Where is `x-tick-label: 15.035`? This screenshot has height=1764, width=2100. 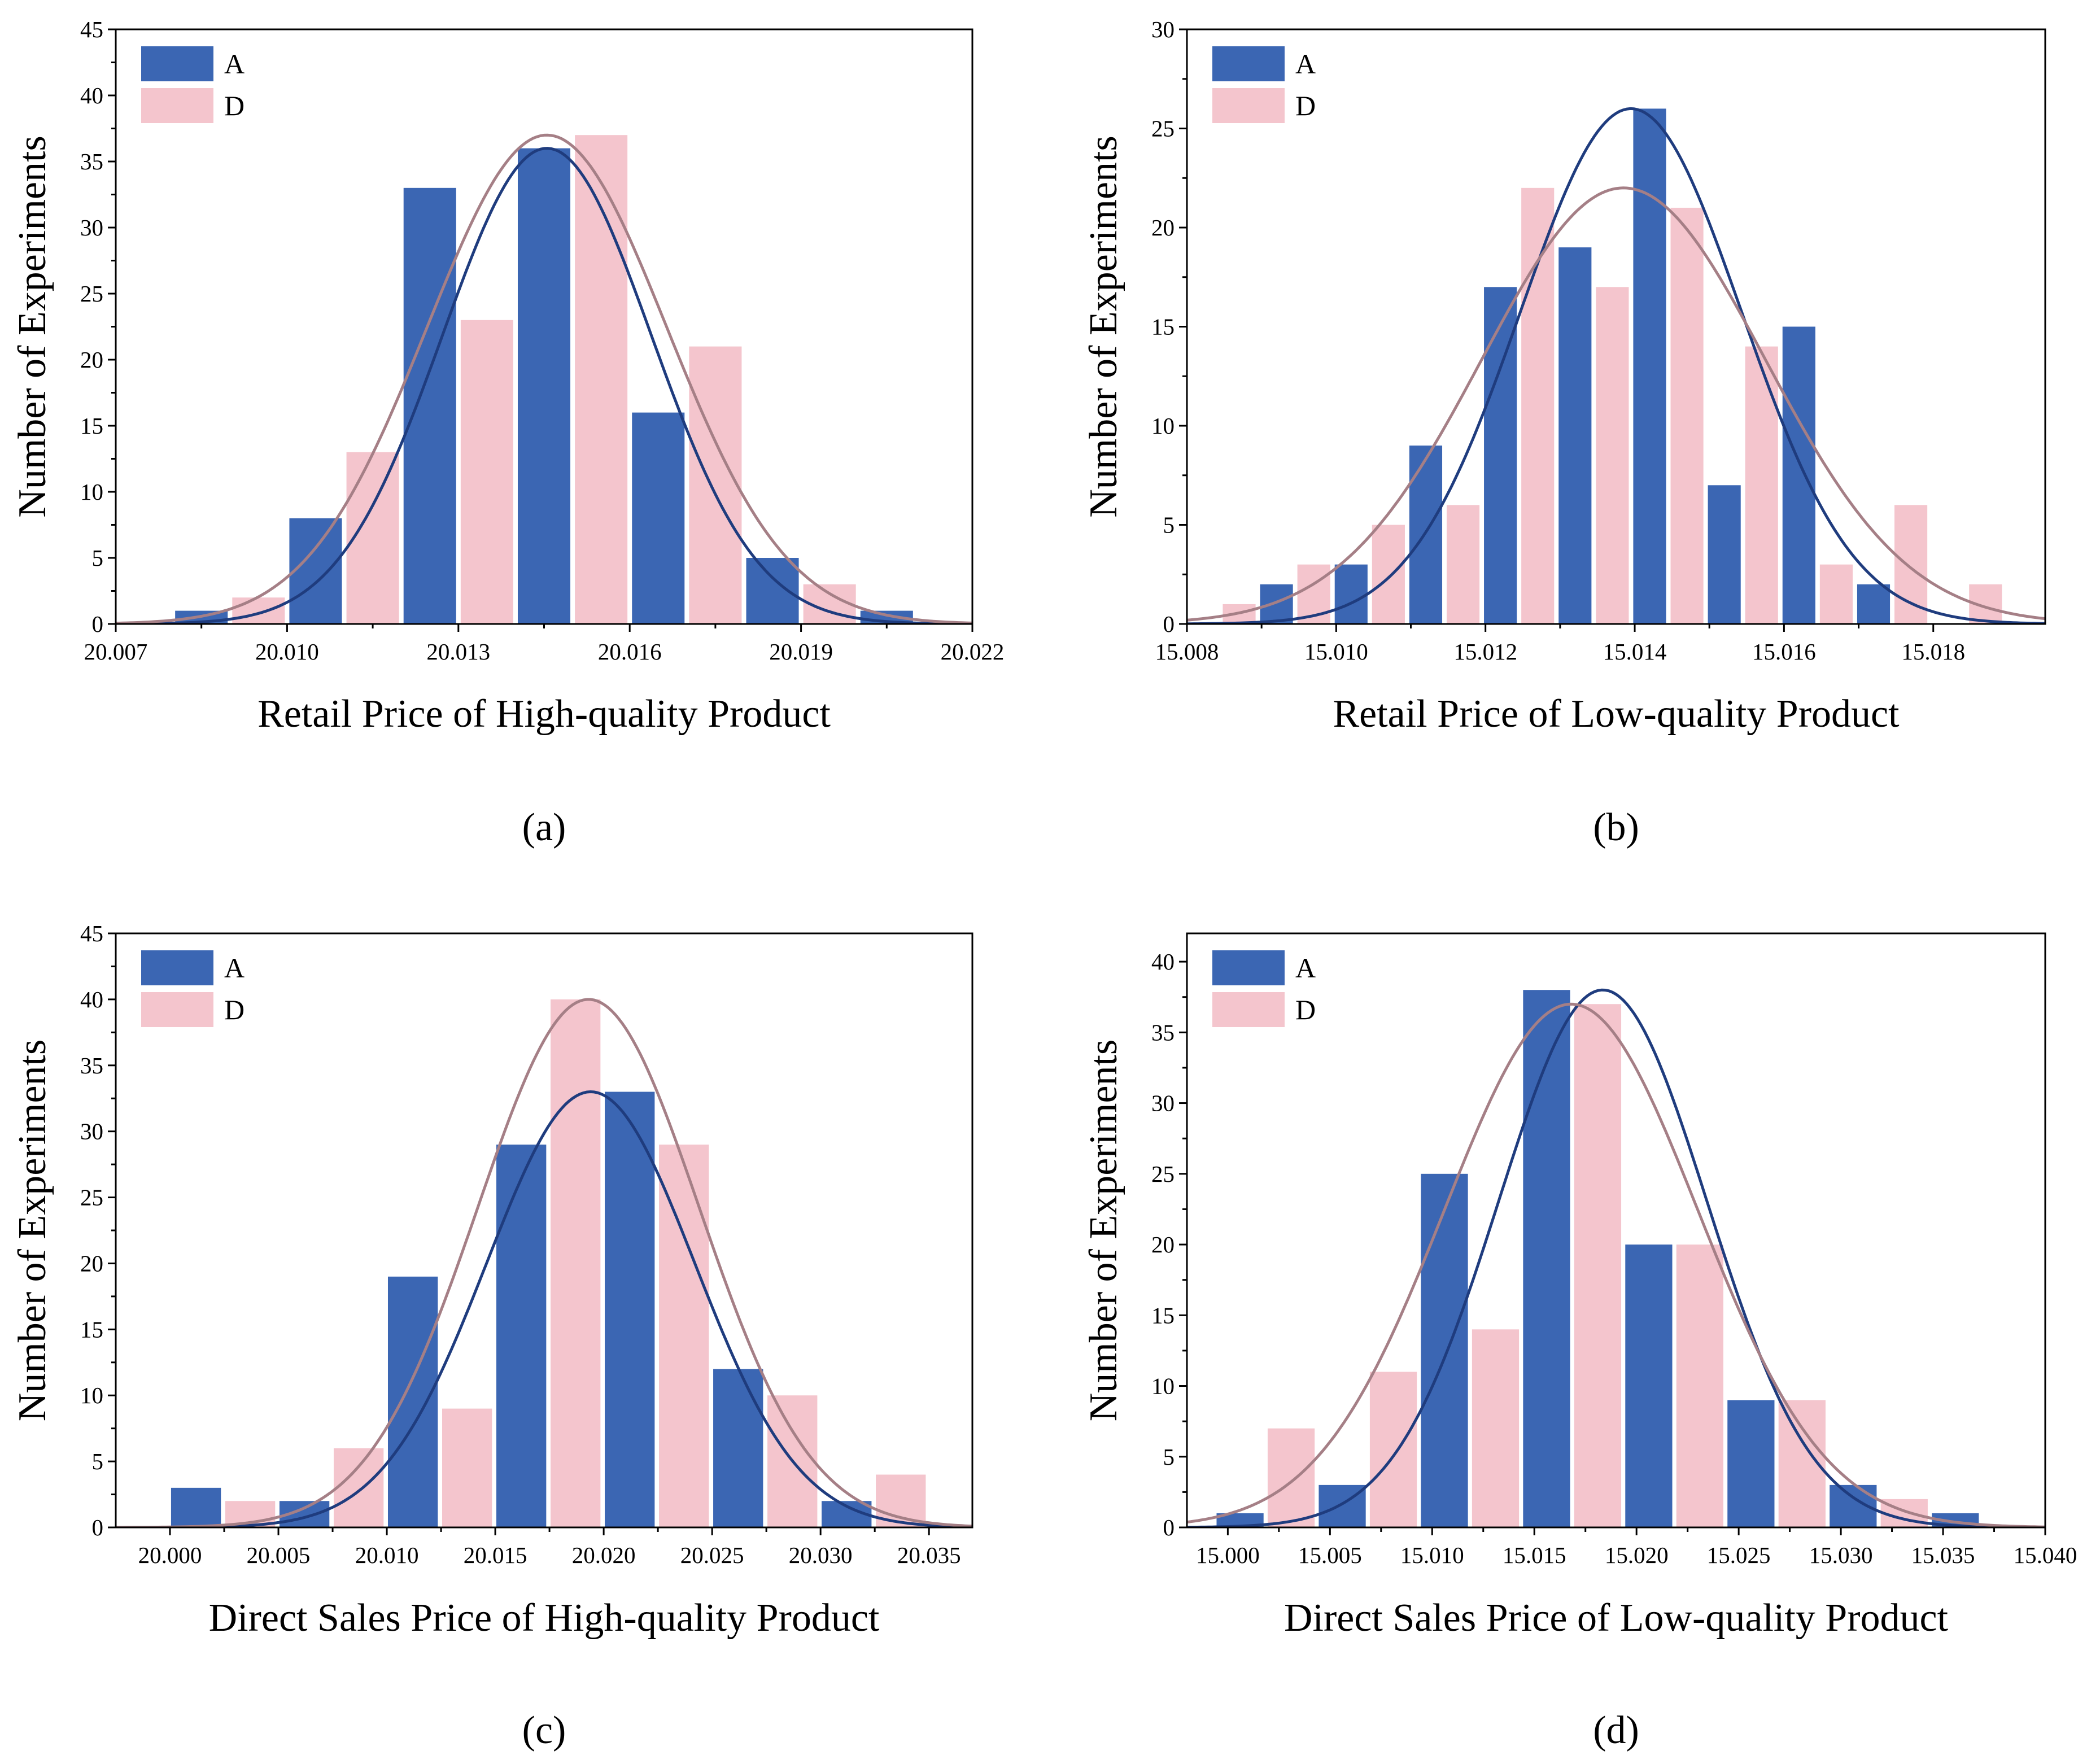 x-tick-label: 15.035 is located at coordinates (1943, 1555).